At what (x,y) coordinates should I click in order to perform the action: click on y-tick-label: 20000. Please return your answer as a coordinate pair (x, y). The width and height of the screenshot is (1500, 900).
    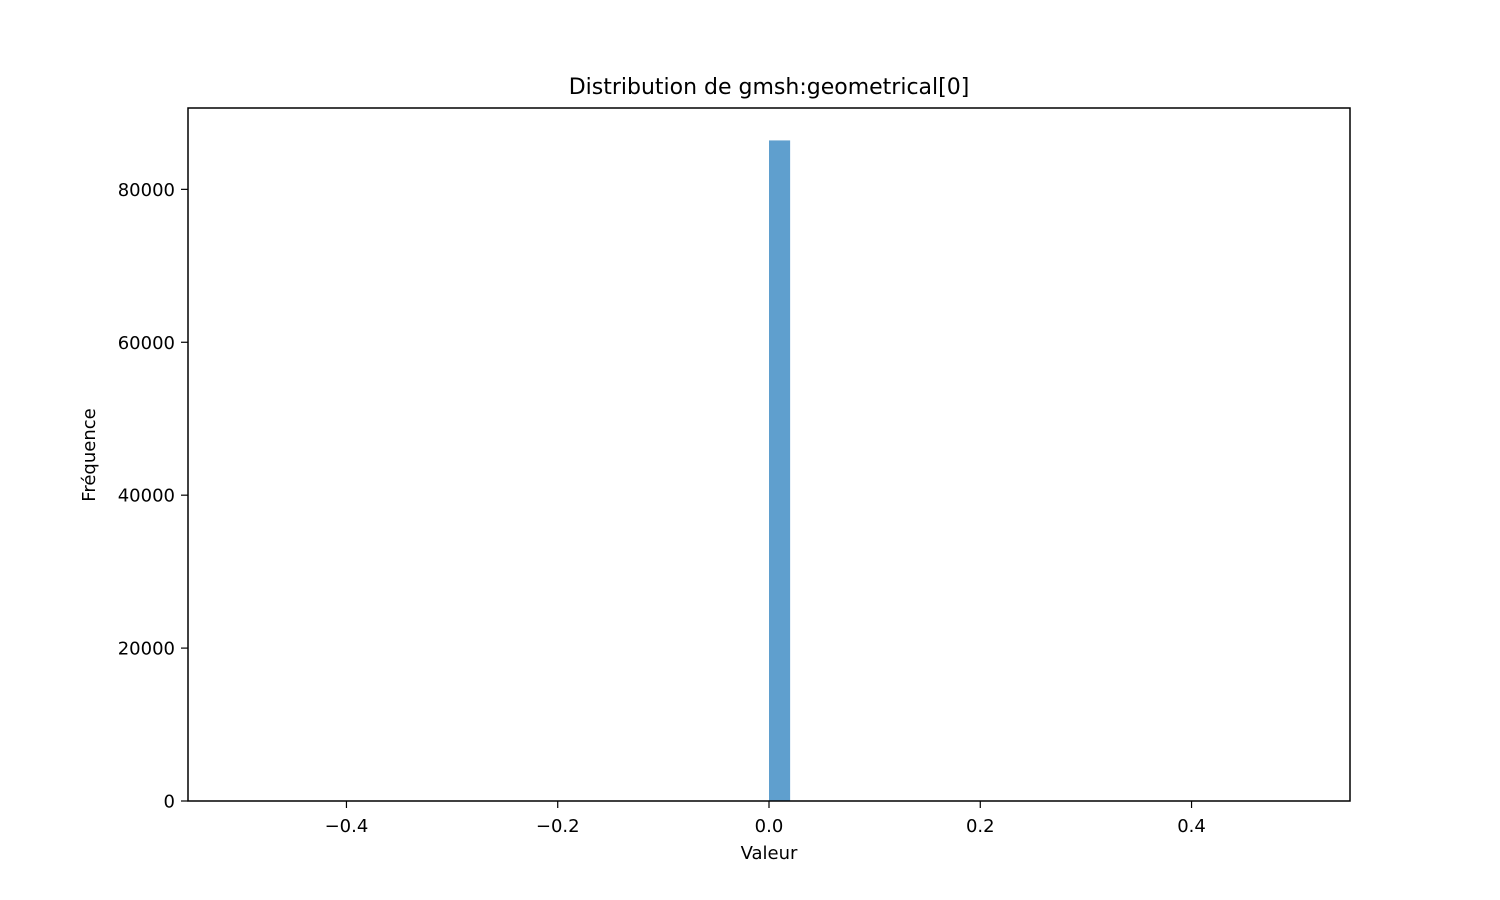
    Looking at the image, I should click on (146, 649).